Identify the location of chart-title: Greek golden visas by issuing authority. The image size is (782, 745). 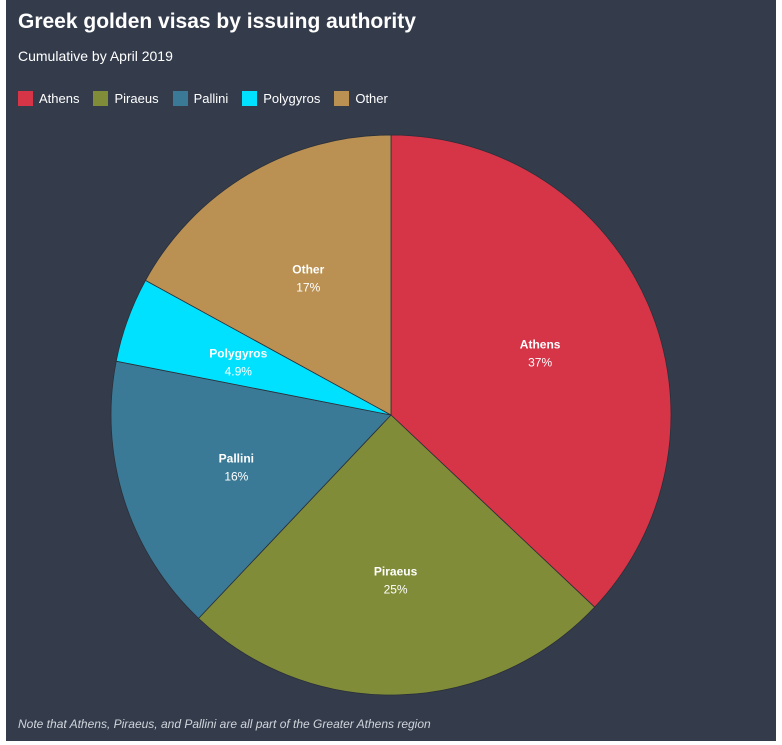
(217, 21).